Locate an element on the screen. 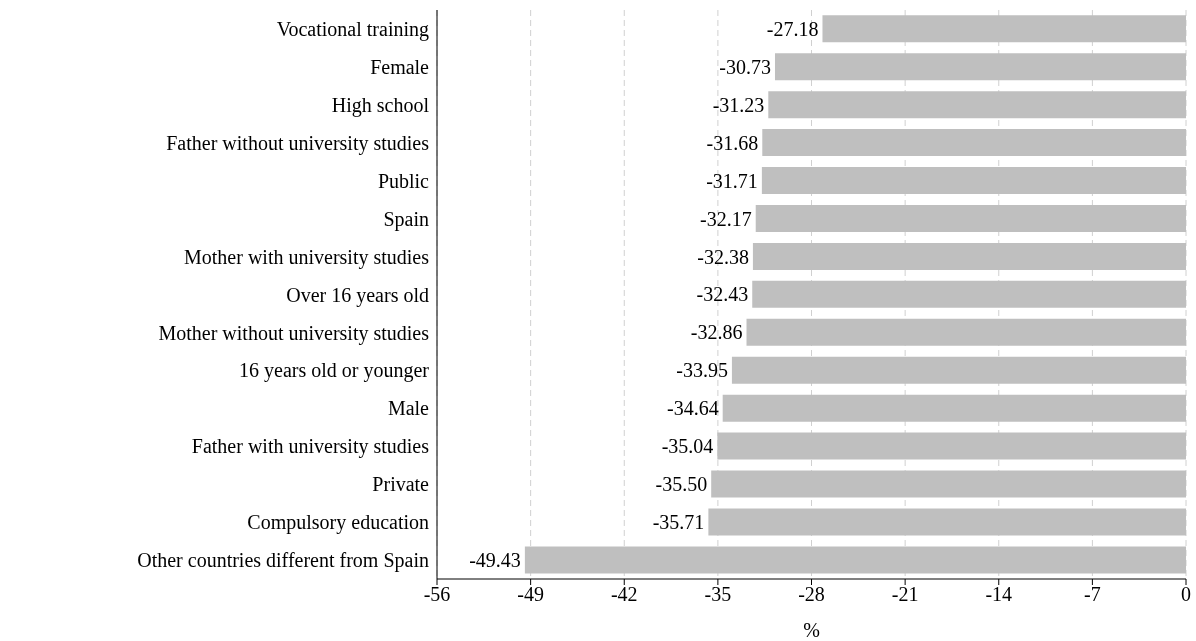 The height and width of the screenshot is (641, 1196). y-tick-label: Father with university studies is located at coordinates (310, 447).